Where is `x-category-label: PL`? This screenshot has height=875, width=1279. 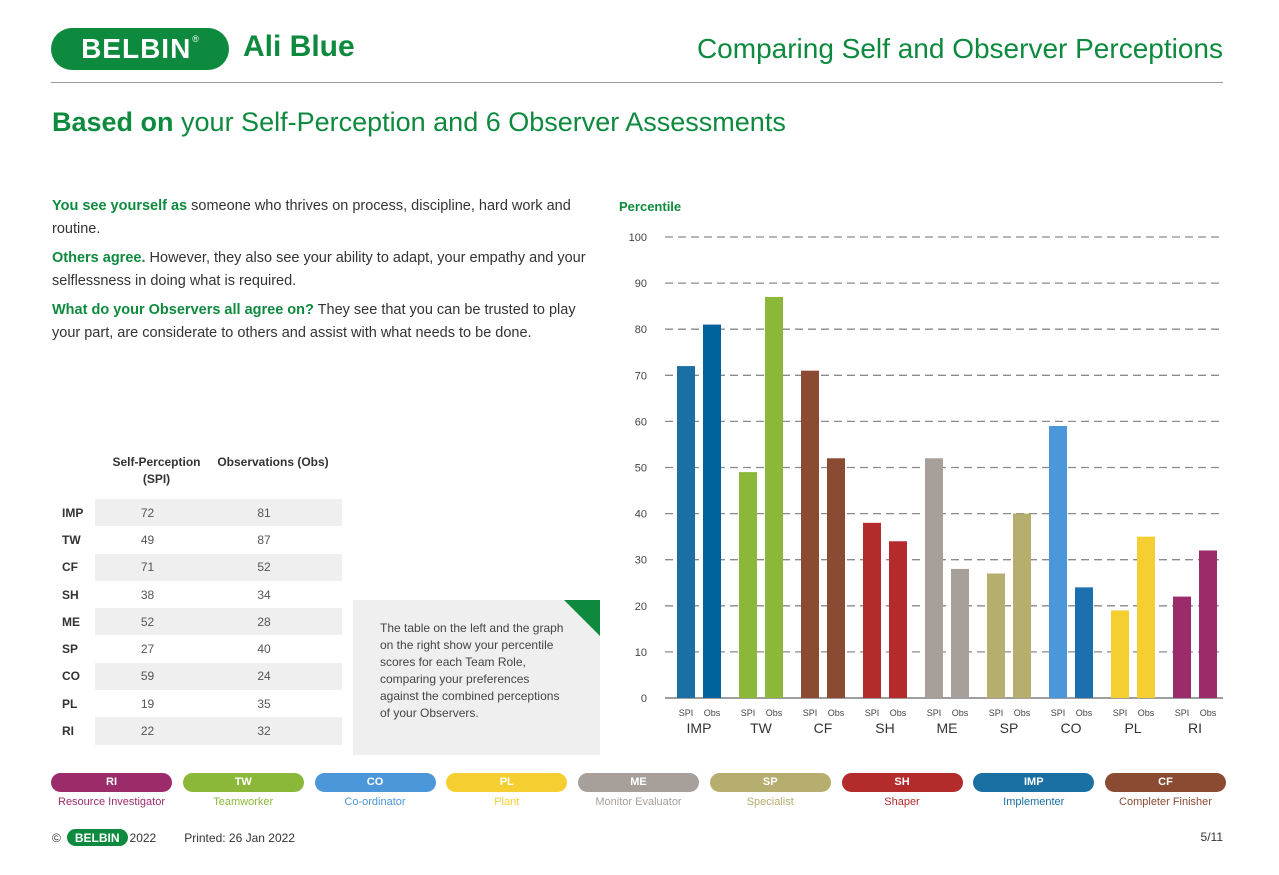 x-category-label: PL is located at coordinates (1132, 728).